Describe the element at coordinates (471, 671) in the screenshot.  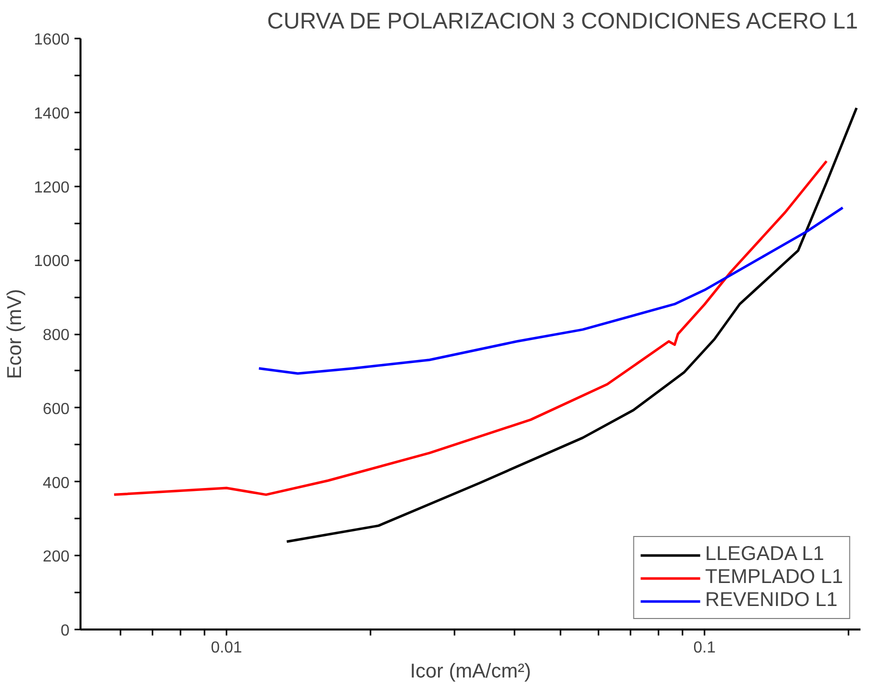
I see `x-axis-title: Icor (mA/cm²)` at that location.